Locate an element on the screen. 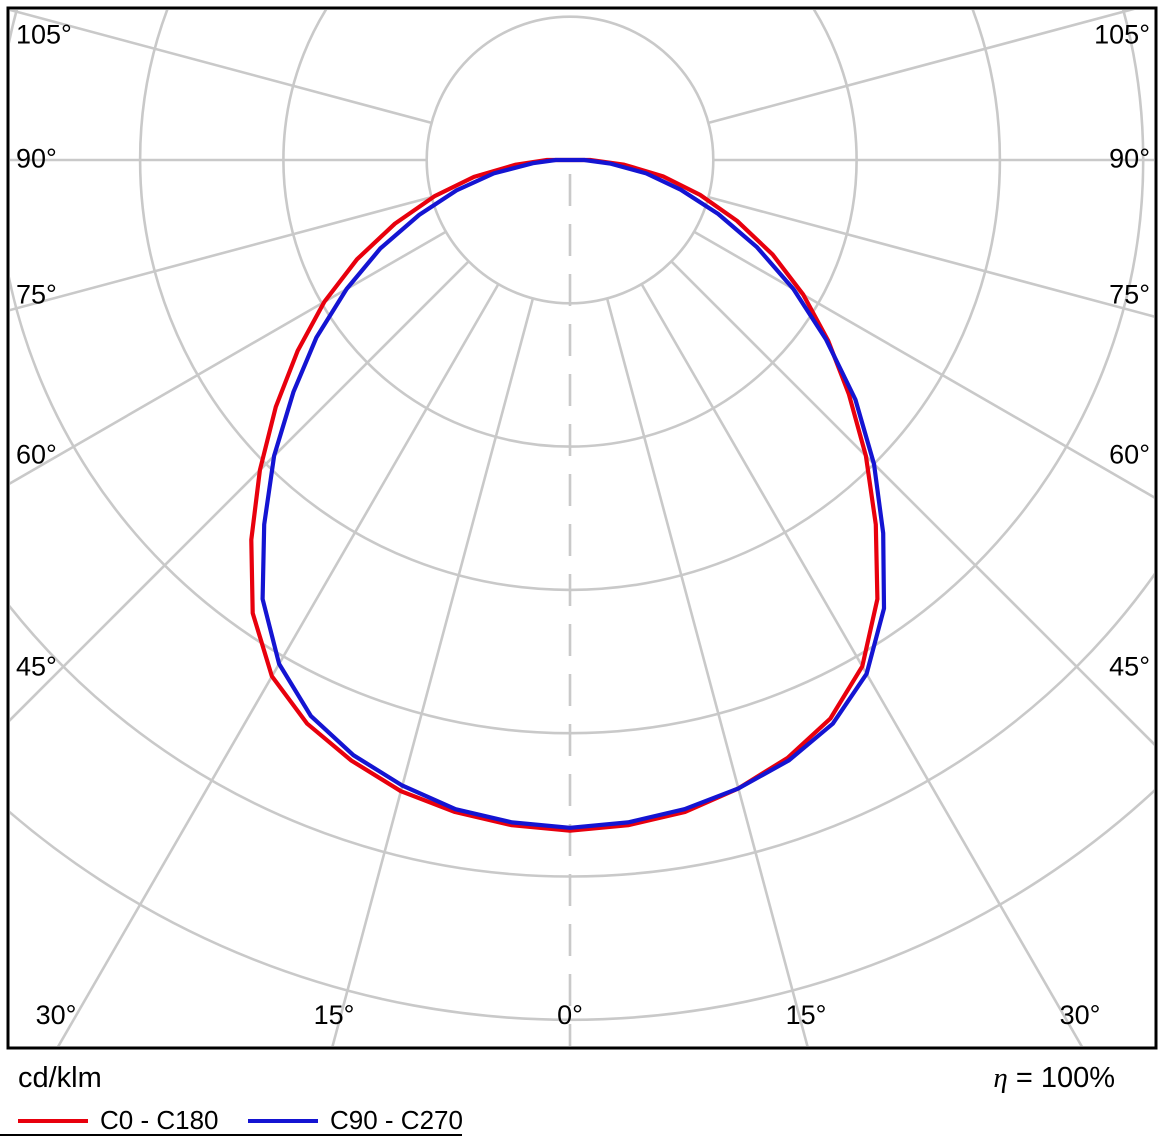  gamma-label-right-105: 105° is located at coordinates (1122, 34).